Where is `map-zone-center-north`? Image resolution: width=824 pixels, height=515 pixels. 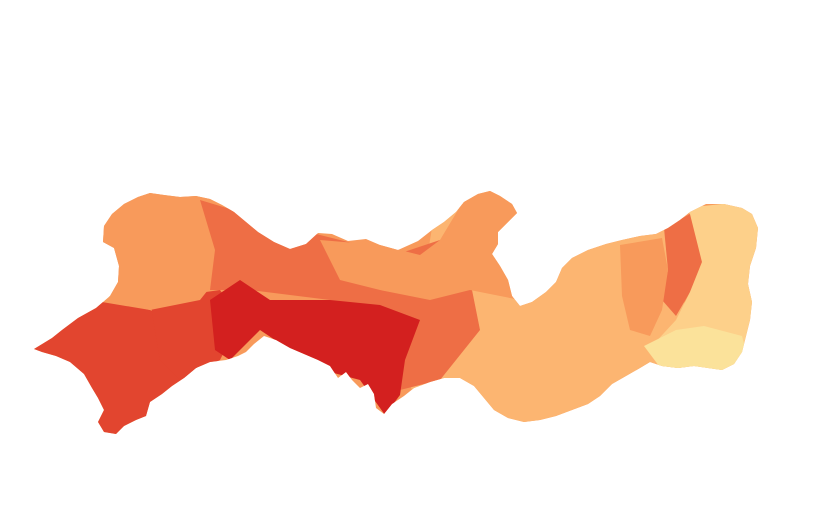 map-zone-center-north is located at coordinates (420, 245).